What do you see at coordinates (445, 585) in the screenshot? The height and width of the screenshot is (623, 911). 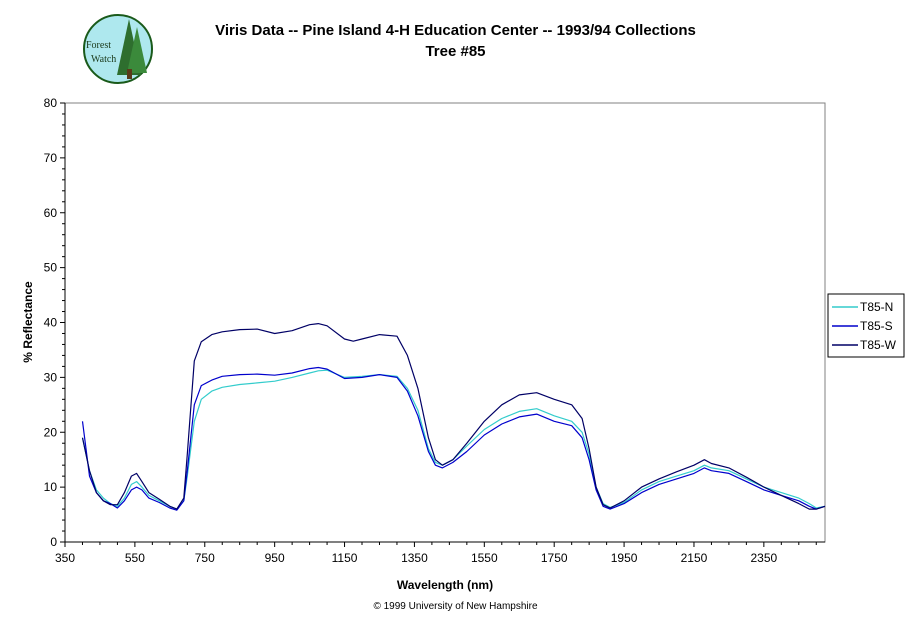 I see `x-axis-title: Wavelength (nm)` at bounding box center [445, 585].